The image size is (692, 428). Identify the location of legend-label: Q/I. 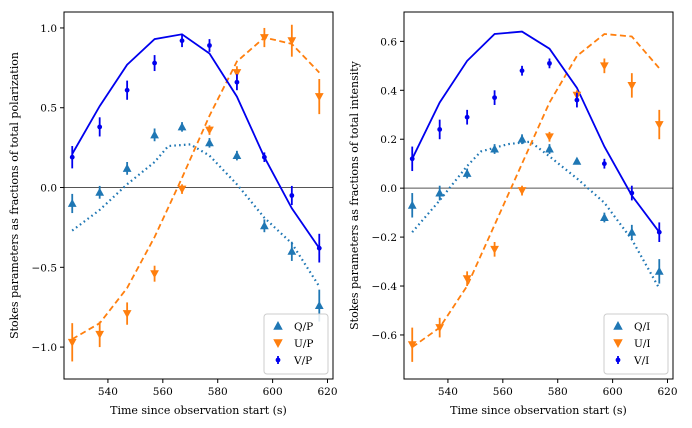
(642, 327).